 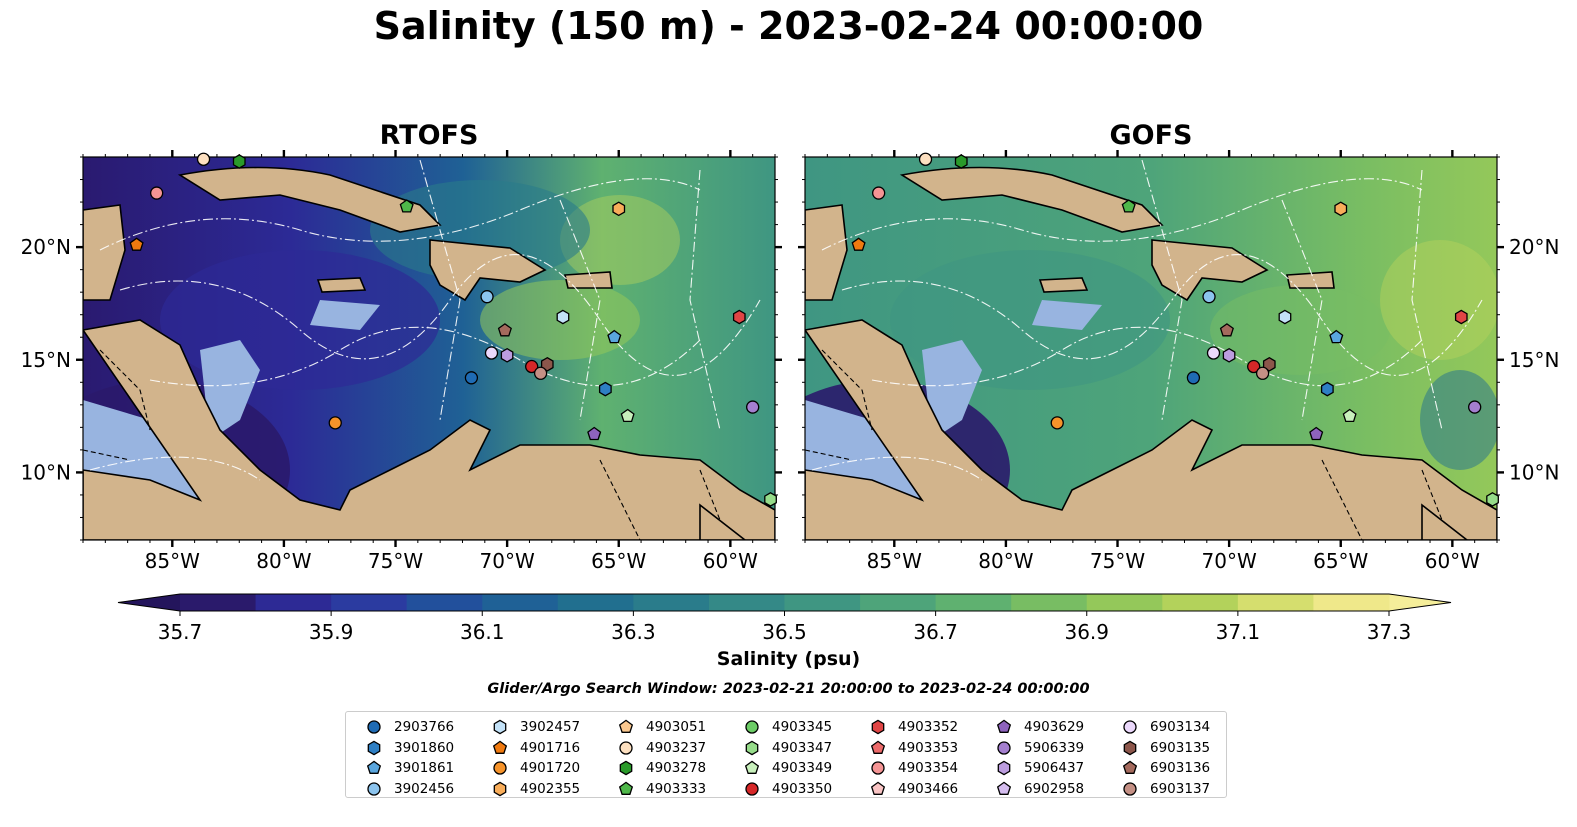 I want to click on legend-label: 4903278, so click(x=676, y=768).